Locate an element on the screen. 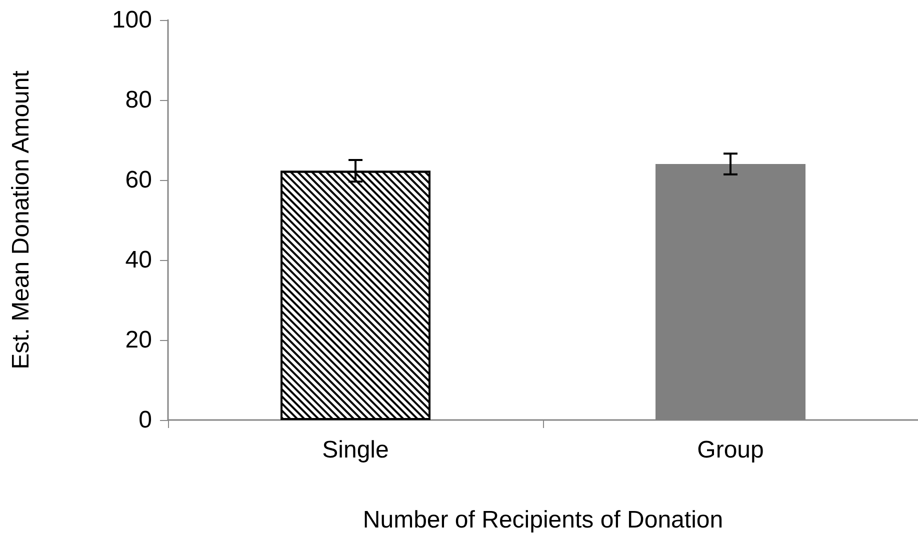 The width and height of the screenshot is (918, 548). y-tick-label: 20 is located at coordinates (138, 340).